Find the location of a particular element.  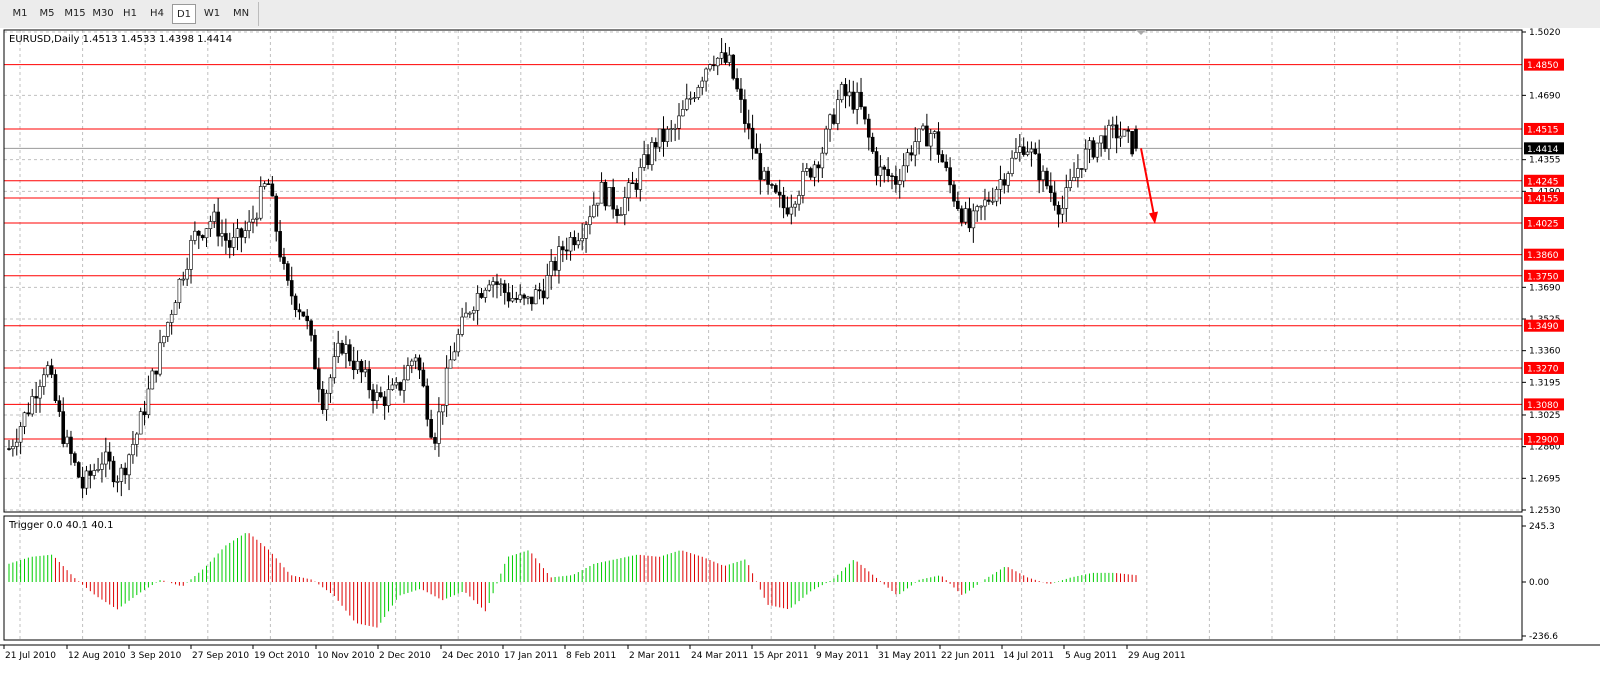

date-label: 27 Sep 2010 is located at coordinates (220, 656).